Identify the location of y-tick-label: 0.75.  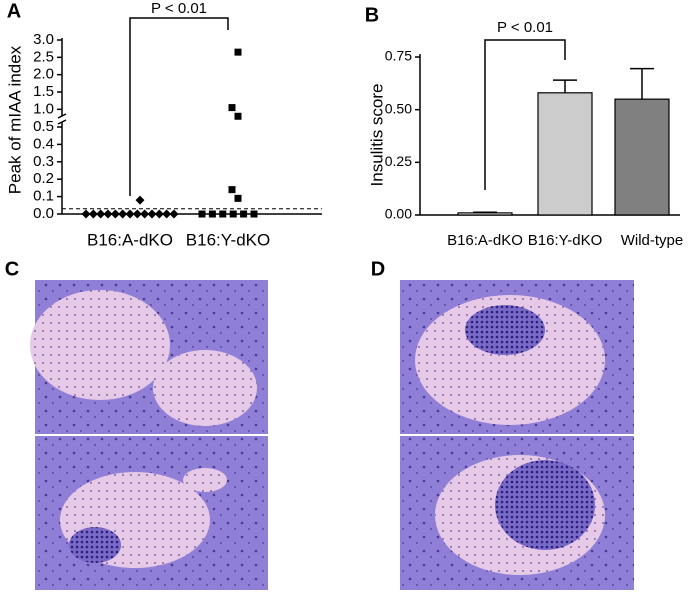
(398, 56).